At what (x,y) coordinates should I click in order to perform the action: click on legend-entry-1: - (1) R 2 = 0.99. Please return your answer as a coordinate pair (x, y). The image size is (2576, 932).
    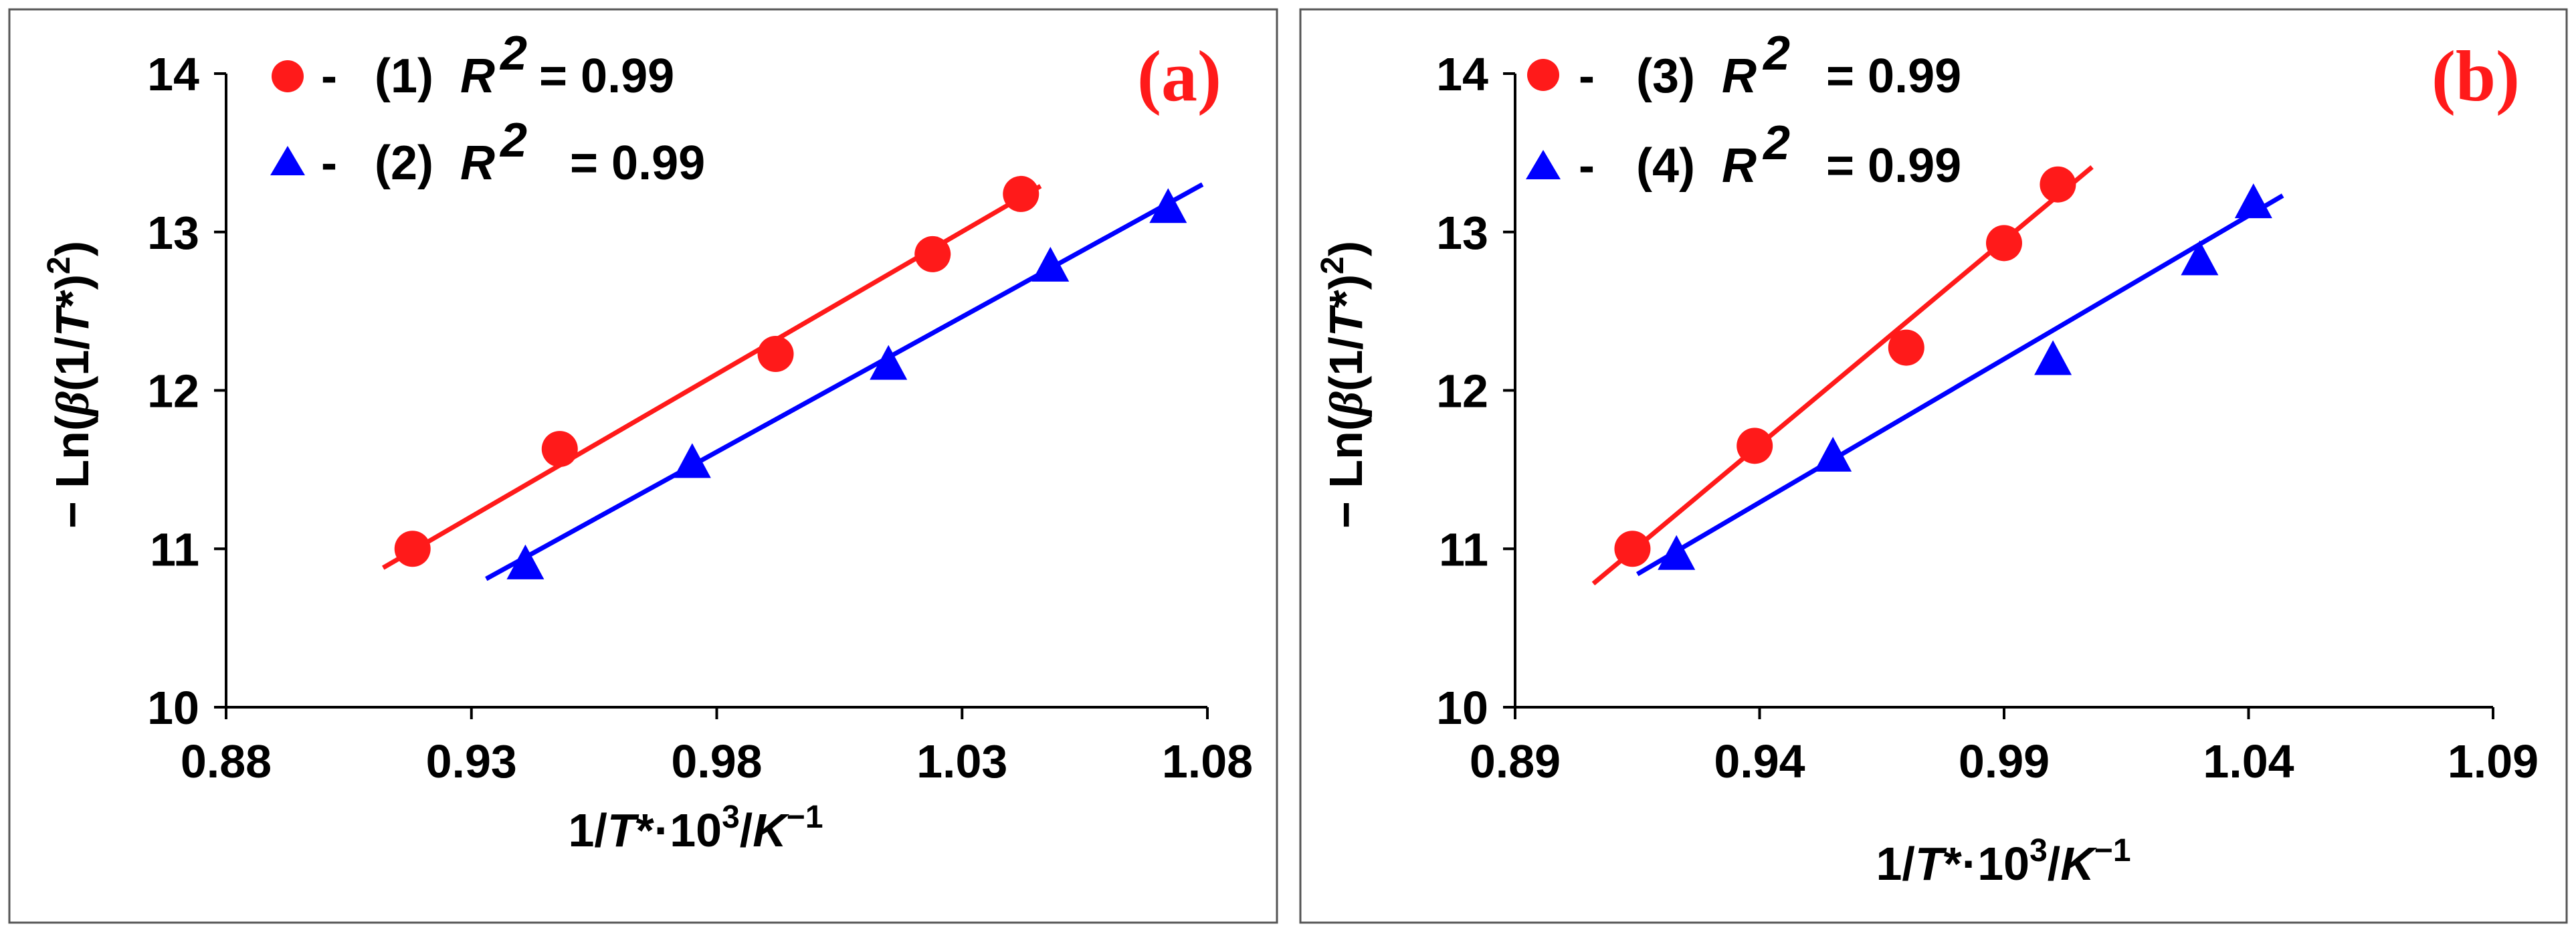
    Looking at the image, I should click on (473, 65).